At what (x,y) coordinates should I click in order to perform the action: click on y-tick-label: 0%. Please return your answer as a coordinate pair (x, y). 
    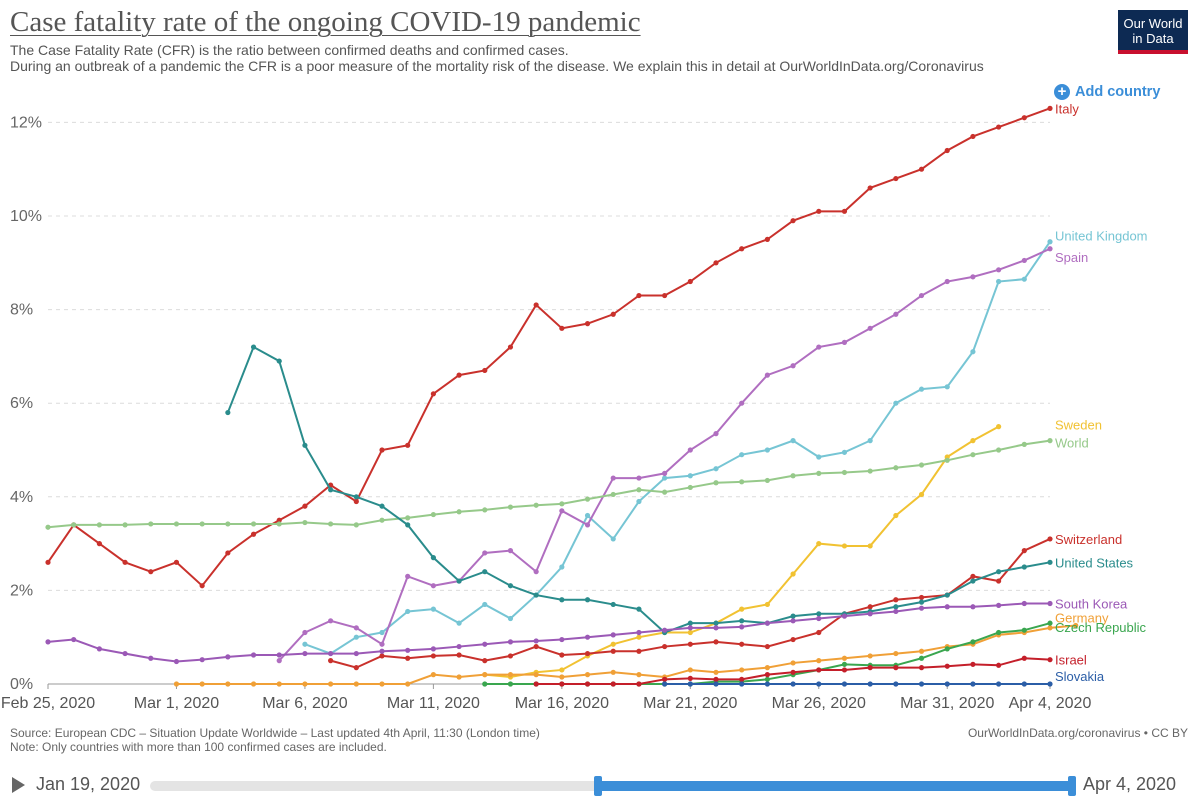
    Looking at the image, I should click on (21, 684).